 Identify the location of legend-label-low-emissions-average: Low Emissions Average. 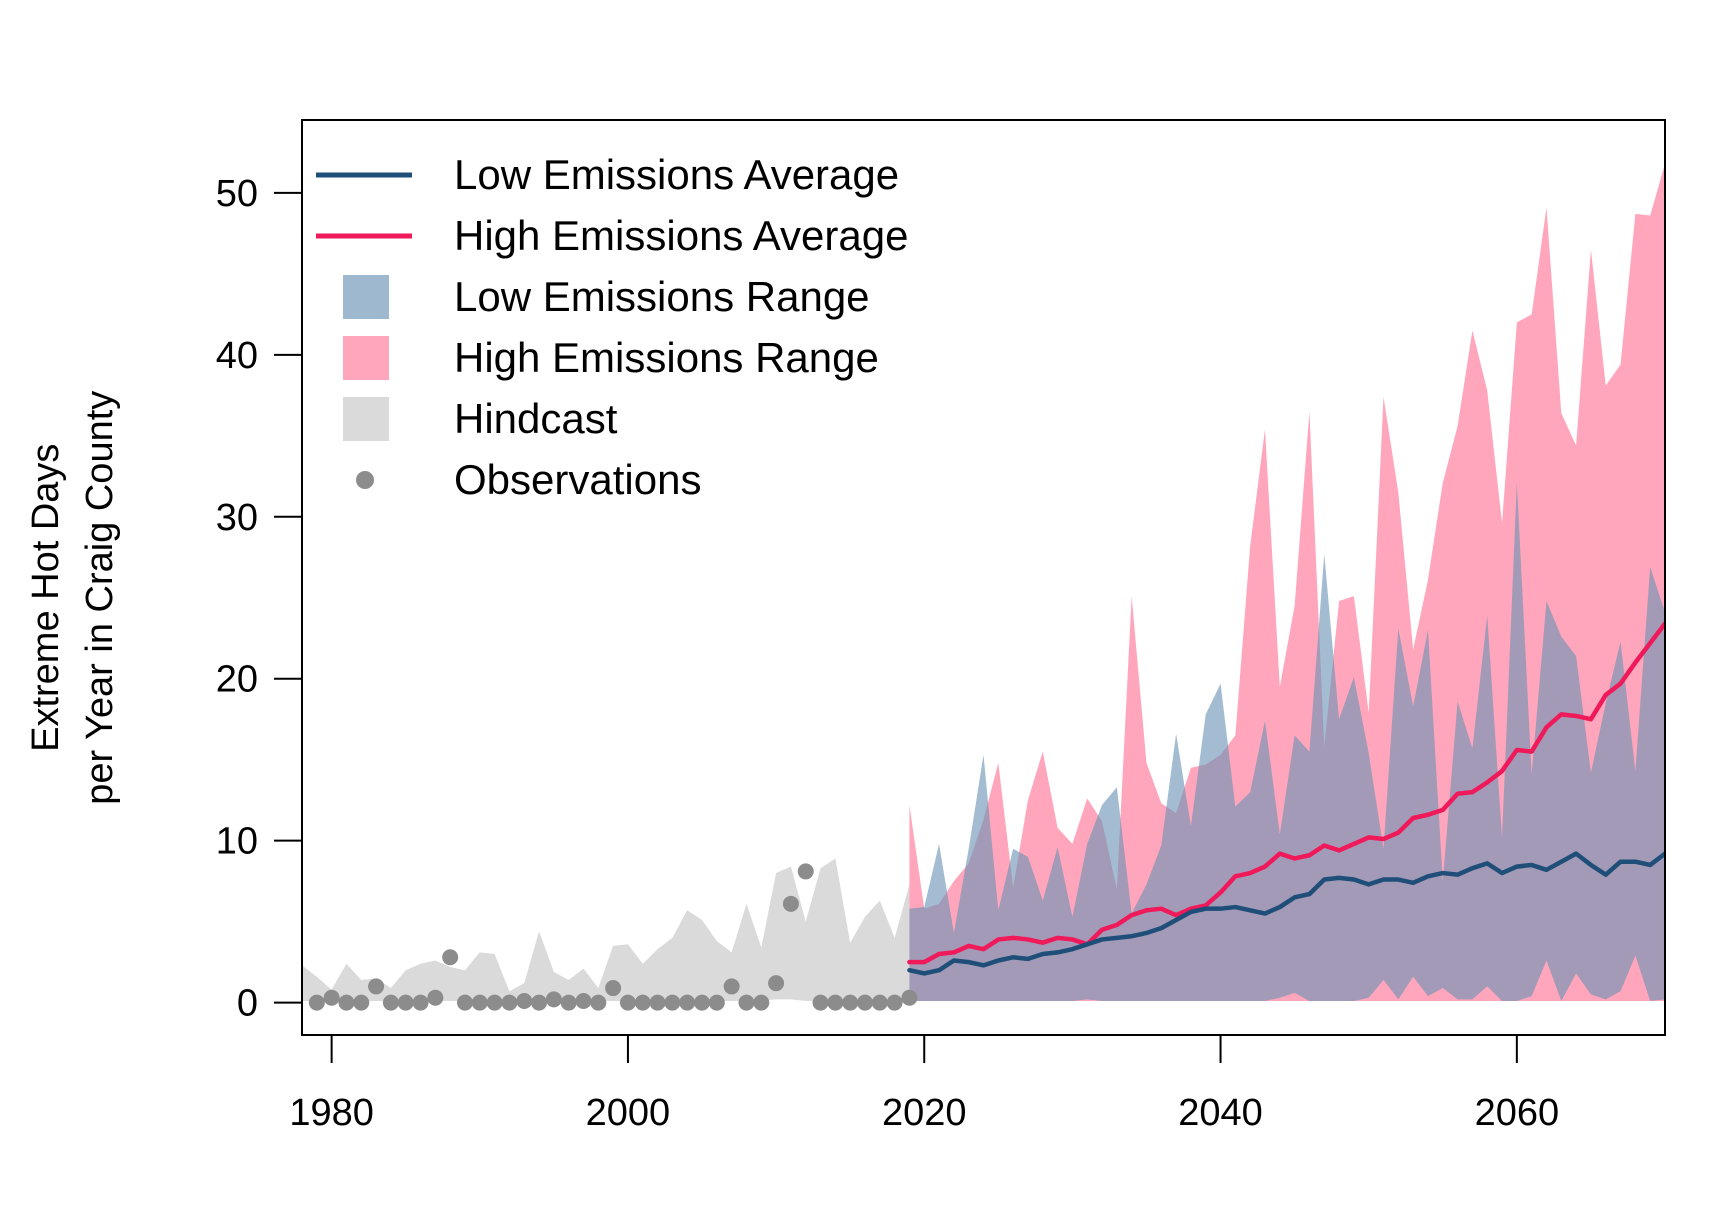
(676, 174).